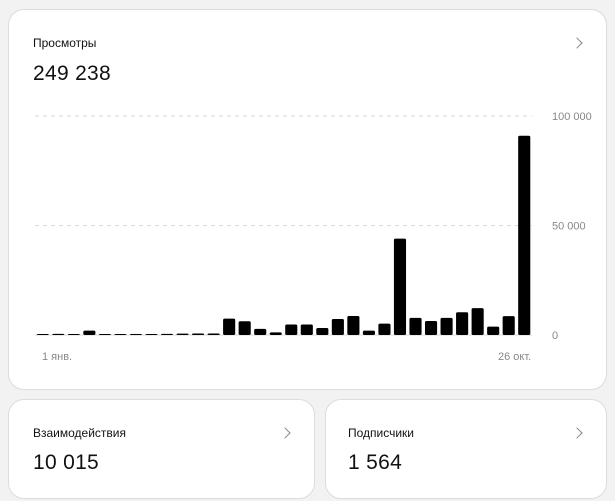 This screenshot has width=615, height=501. What do you see at coordinates (79, 433) in the screenshot?
I see `interactions-title: Взаимодействия` at bounding box center [79, 433].